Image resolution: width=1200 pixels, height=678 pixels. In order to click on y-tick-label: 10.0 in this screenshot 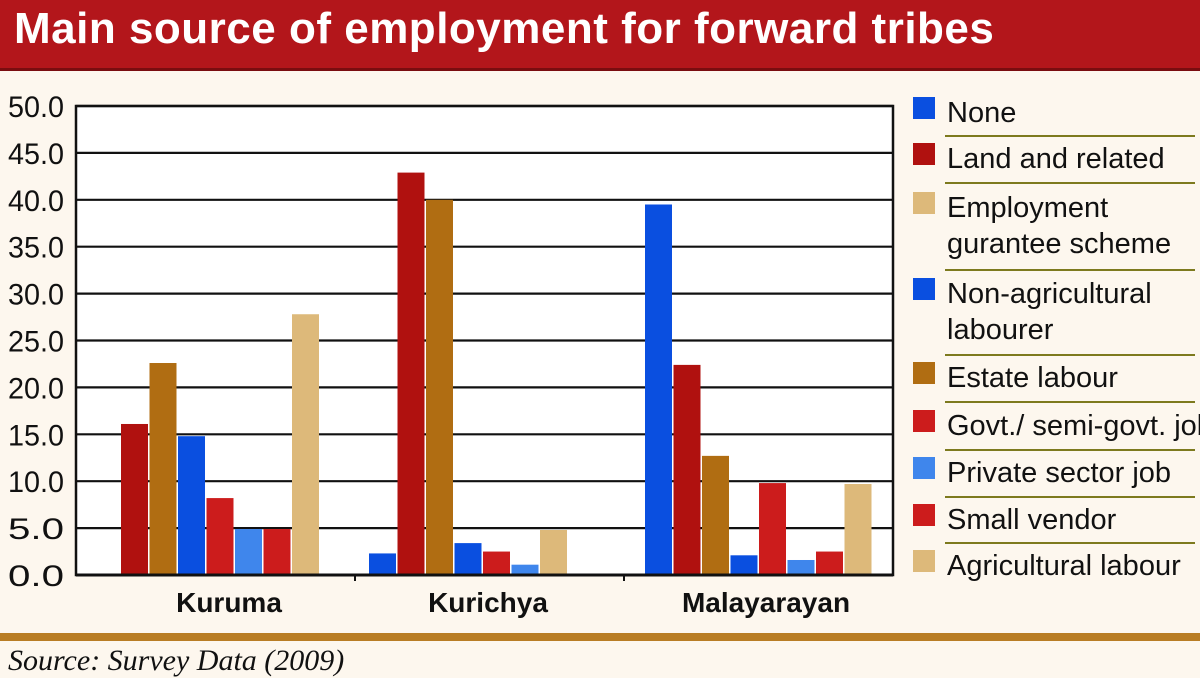, I will do `click(36, 482)`.